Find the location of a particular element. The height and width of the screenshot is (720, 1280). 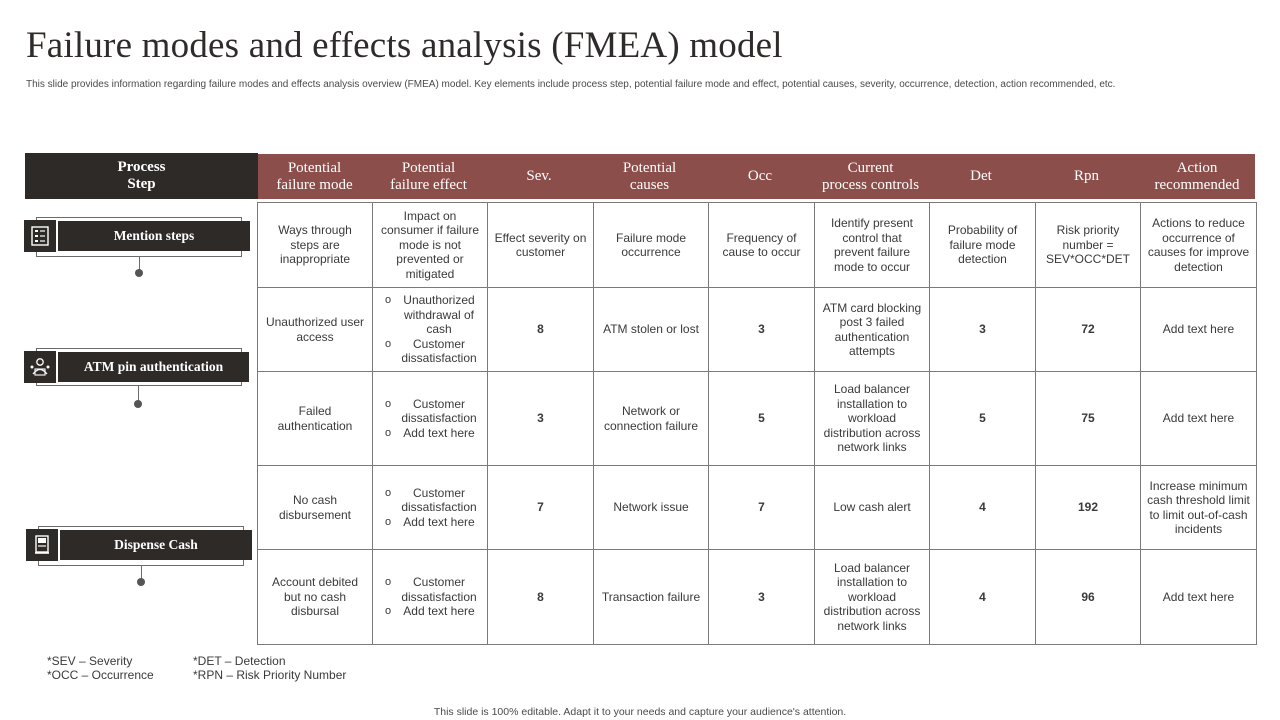

process-step-header-line1: Process is located at coordinates (141, 167).